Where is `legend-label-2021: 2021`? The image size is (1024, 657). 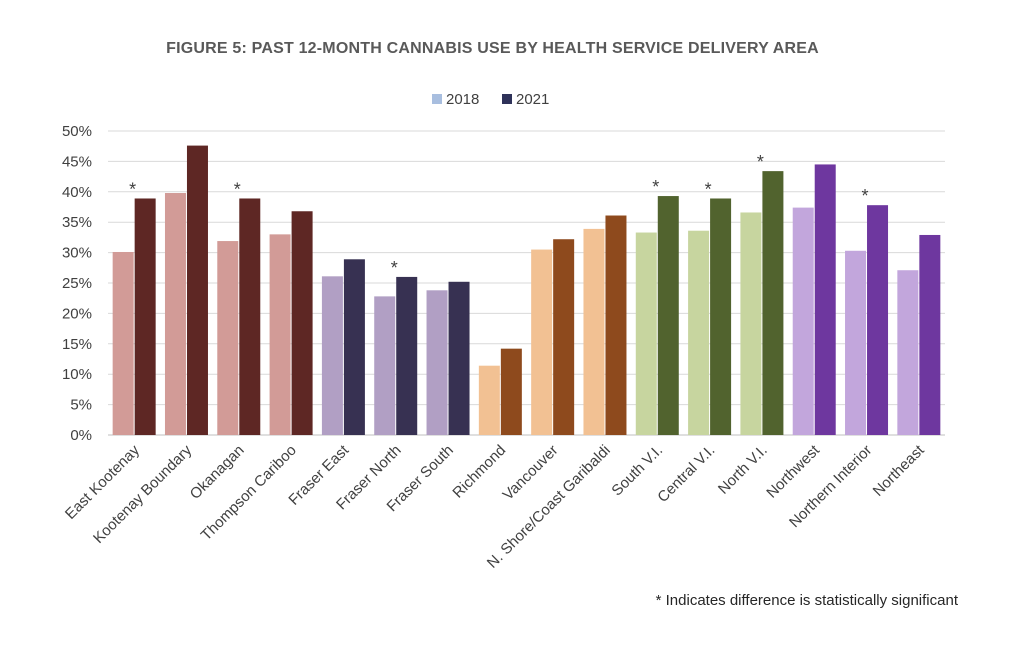
legend-label-2021: 2021 is located at coordinates (532, 99).